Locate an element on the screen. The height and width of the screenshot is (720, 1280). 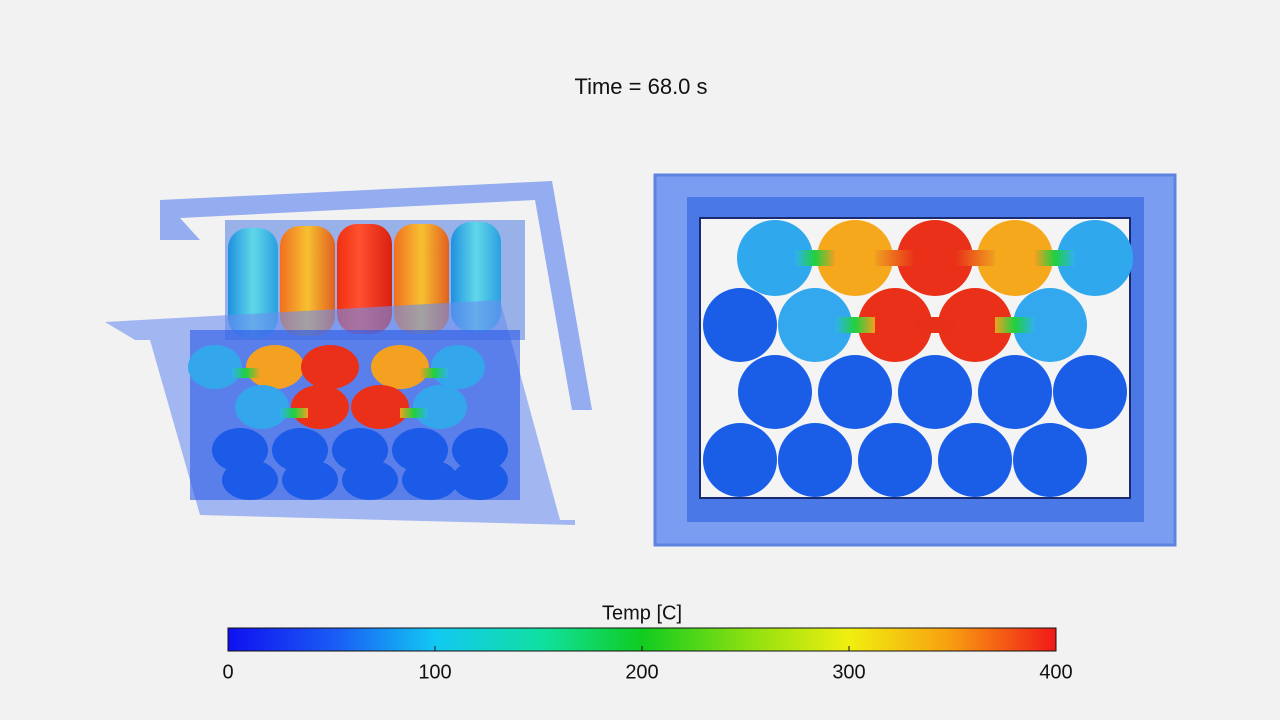
colorbar-tick-label: 300 is located at coordinates (848, 672).